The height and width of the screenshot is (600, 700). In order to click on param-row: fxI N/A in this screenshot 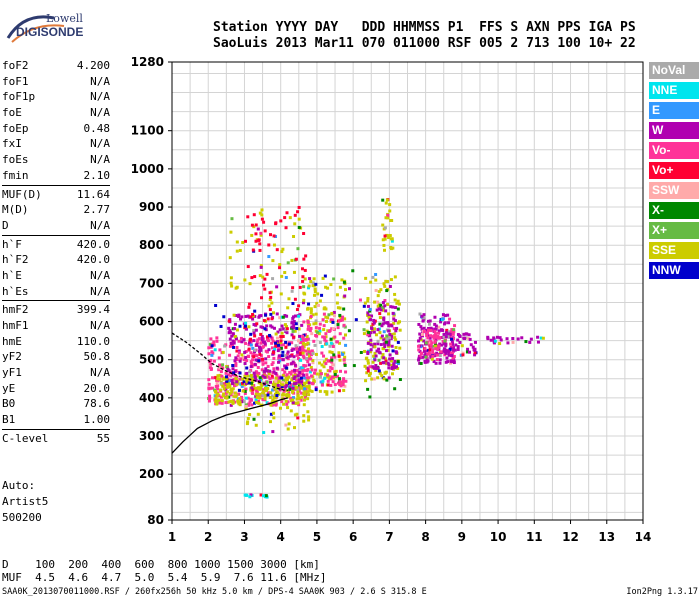, I will do `click(56, 144)`.